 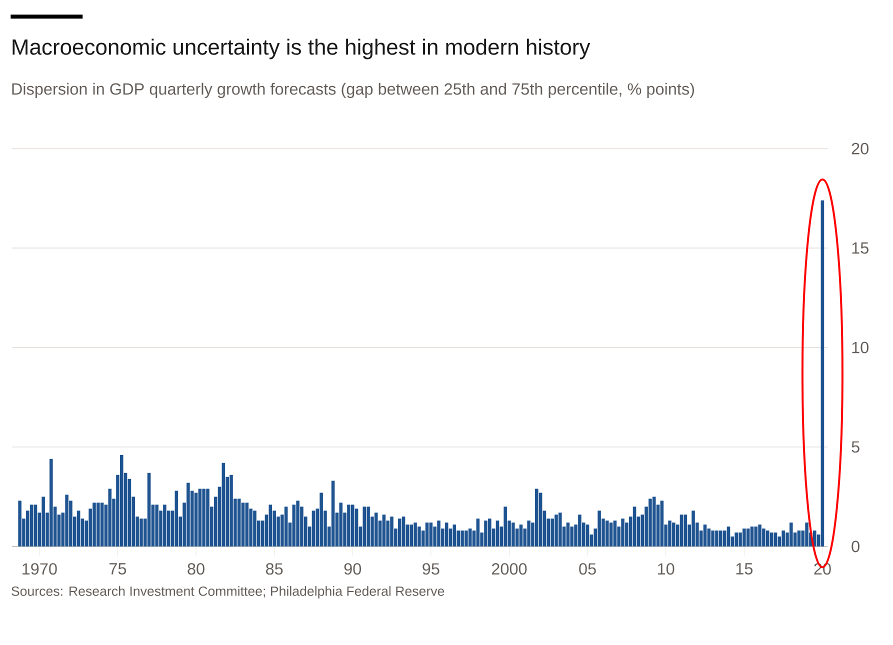 I want to click on x-tick-label: 10, so click(x=666, y=569).